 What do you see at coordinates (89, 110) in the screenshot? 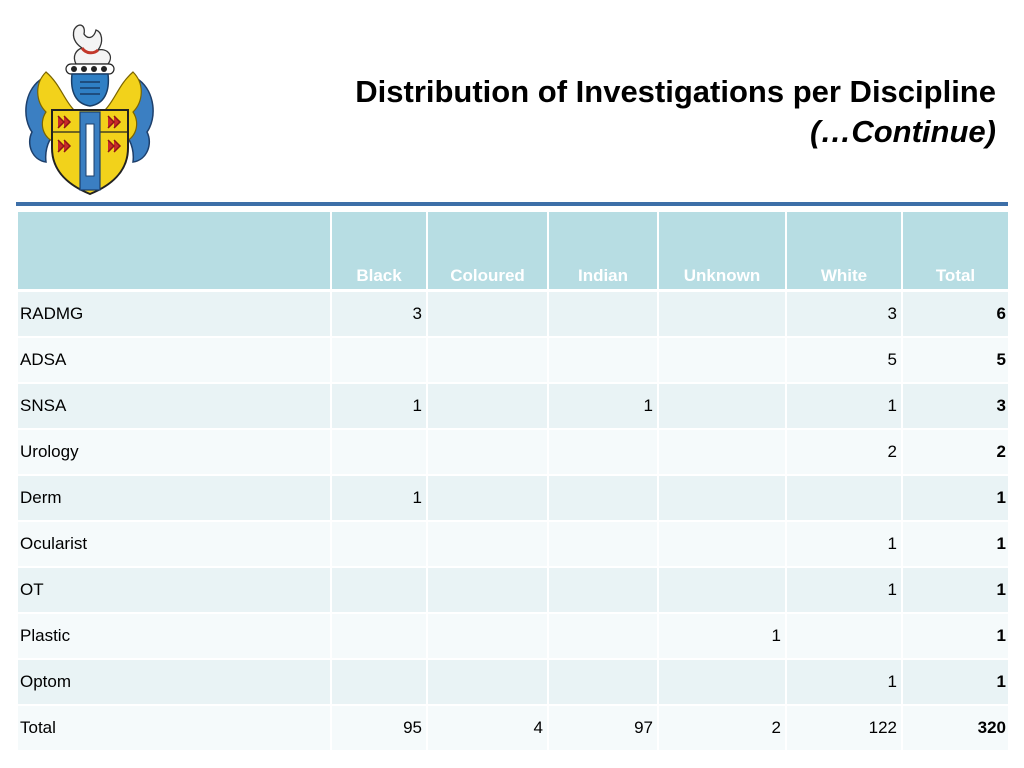
I see `coat-of-arms-logo` at bounding box center [89, 110].